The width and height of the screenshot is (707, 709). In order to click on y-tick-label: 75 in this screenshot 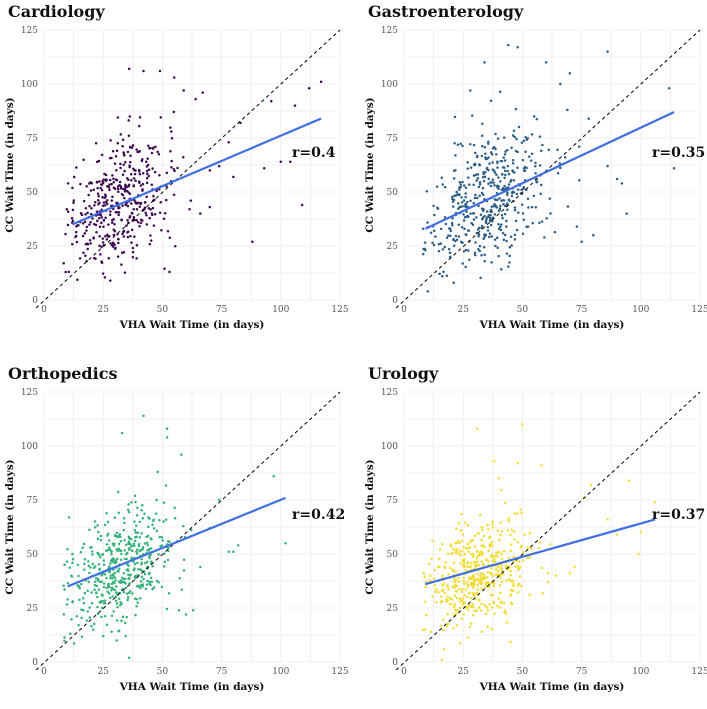, I will do `click(33, 501)`.